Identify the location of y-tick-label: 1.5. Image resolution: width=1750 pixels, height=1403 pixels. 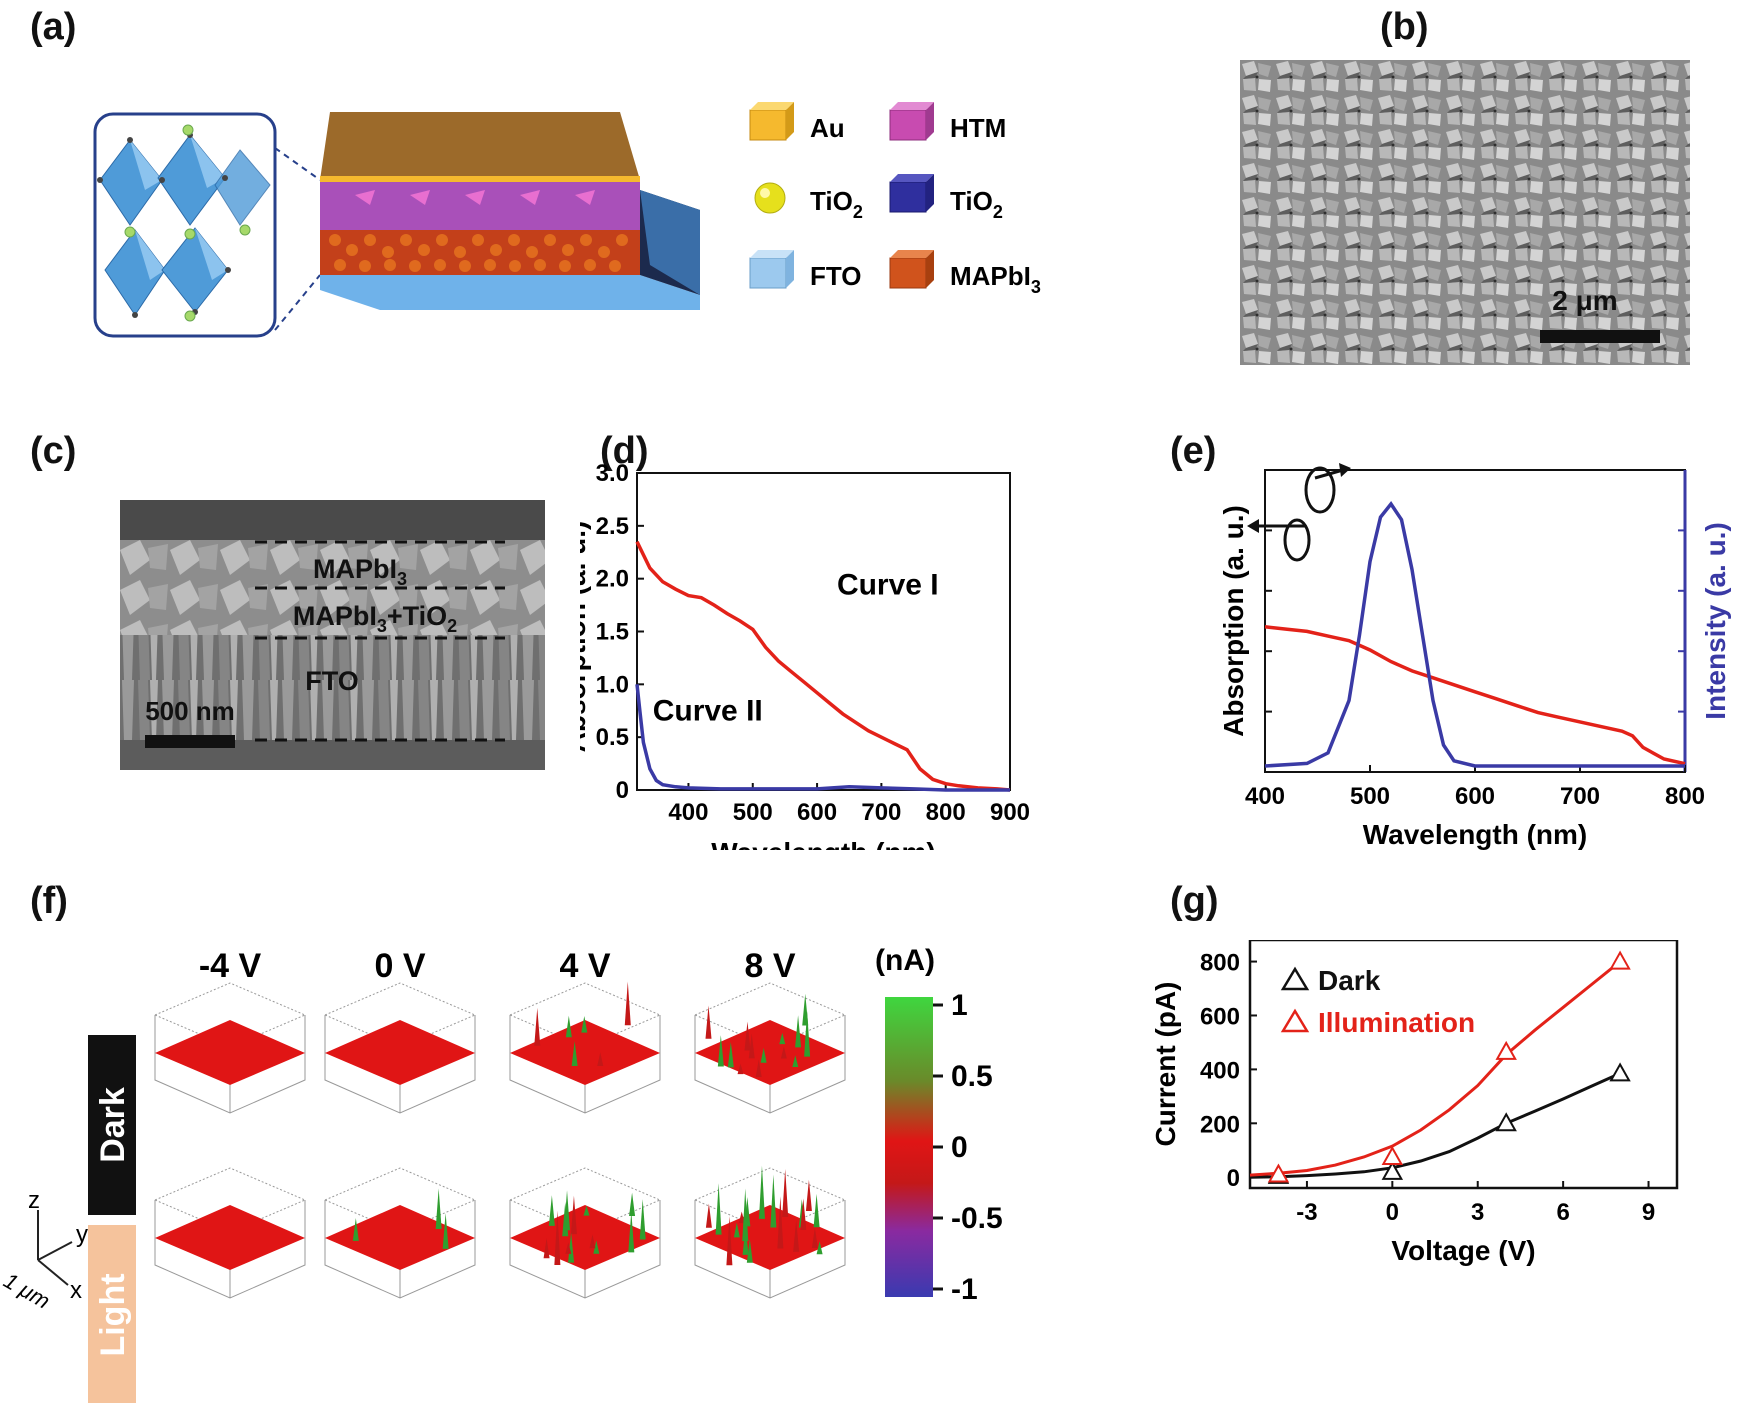
(612, 632).